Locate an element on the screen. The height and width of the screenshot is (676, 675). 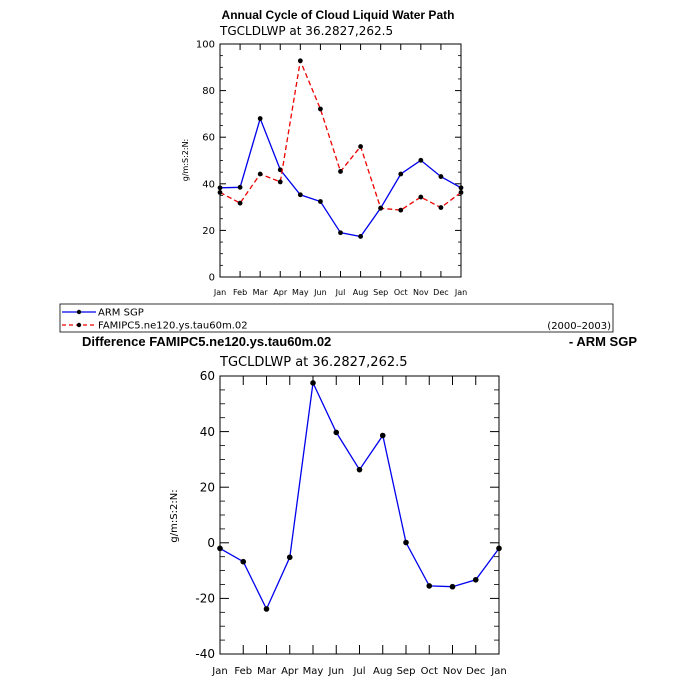
chart-title: Difference FAMIPC5.ne120.ys.tau60m.02 is located at coordinates (206, 341).